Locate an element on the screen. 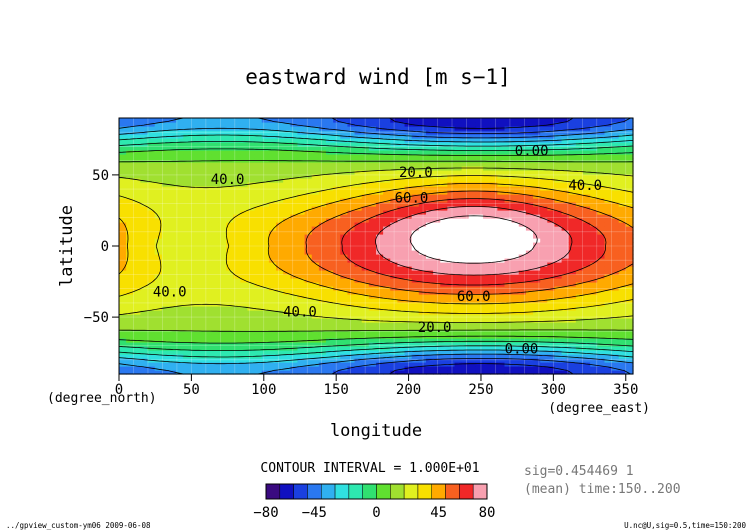 The image size is (752, 532). footer-right: U.nc@U,sig=0.5,time=150:200 is located at coordinates (685, 525).